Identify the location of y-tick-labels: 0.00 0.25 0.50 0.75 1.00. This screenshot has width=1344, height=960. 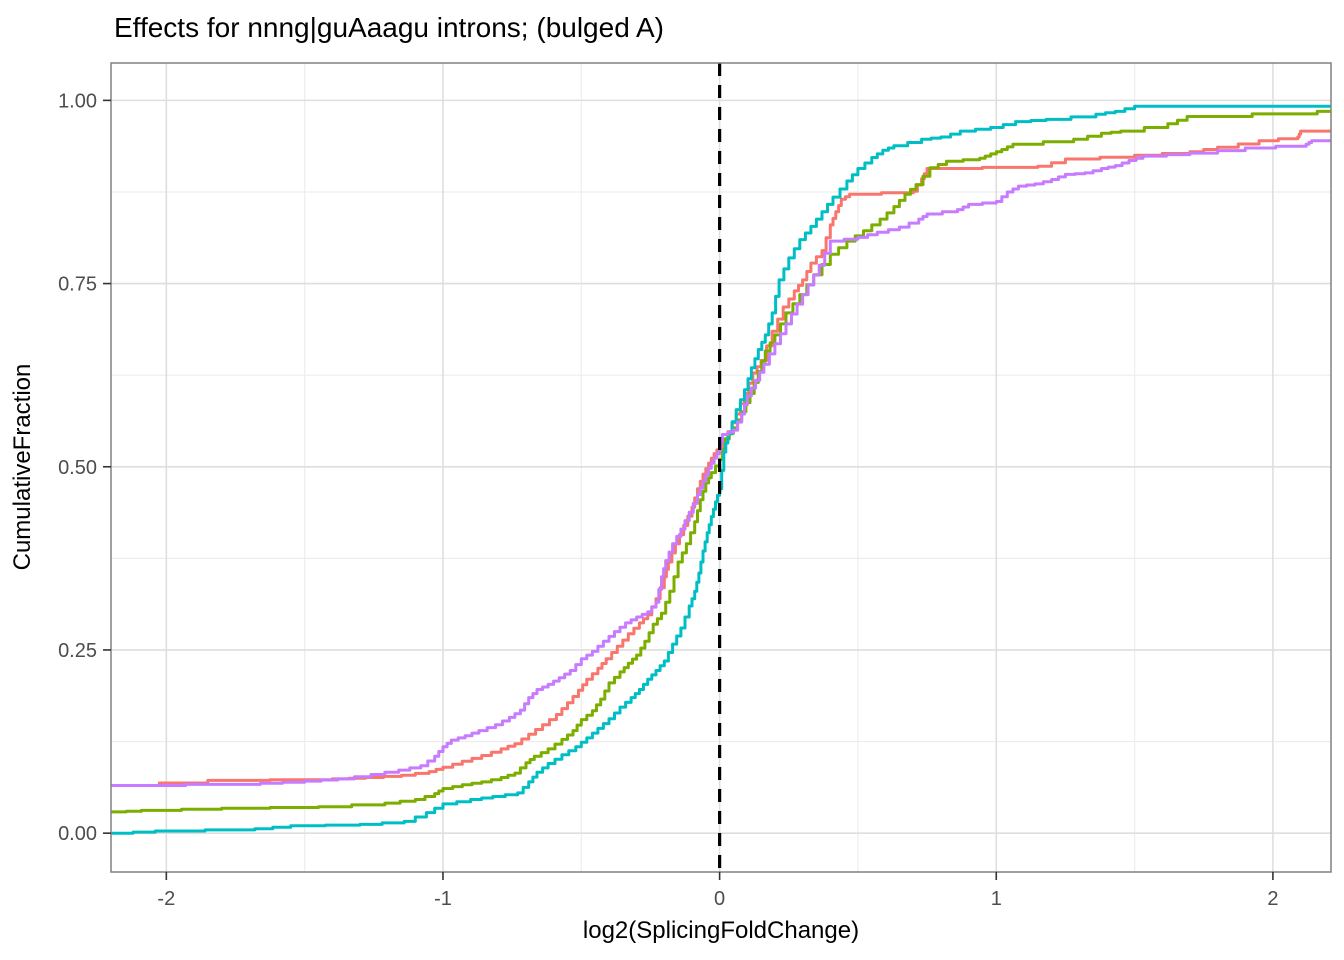
(77, 467).